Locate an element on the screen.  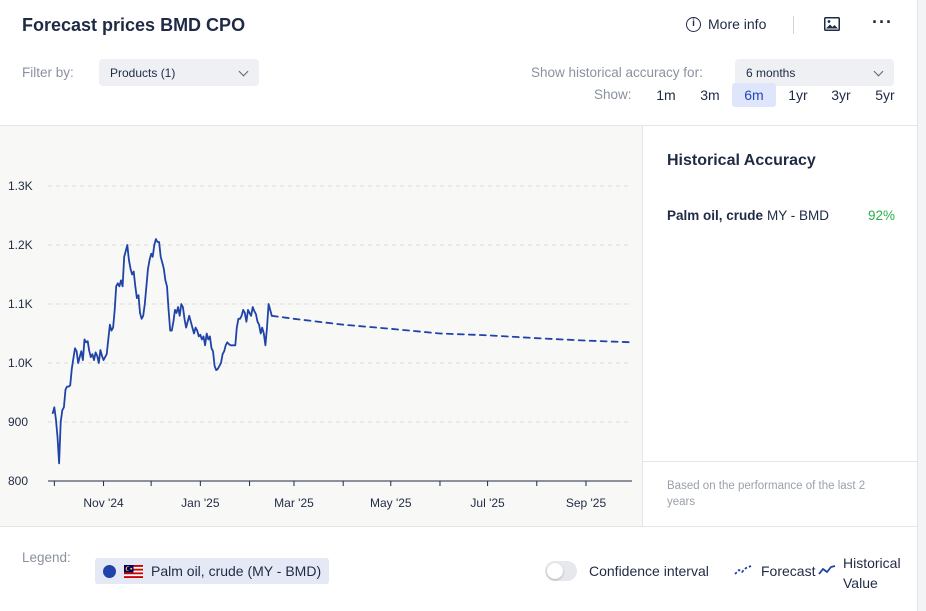
y-tick-label: 900 is located at coordinates (18, 422).